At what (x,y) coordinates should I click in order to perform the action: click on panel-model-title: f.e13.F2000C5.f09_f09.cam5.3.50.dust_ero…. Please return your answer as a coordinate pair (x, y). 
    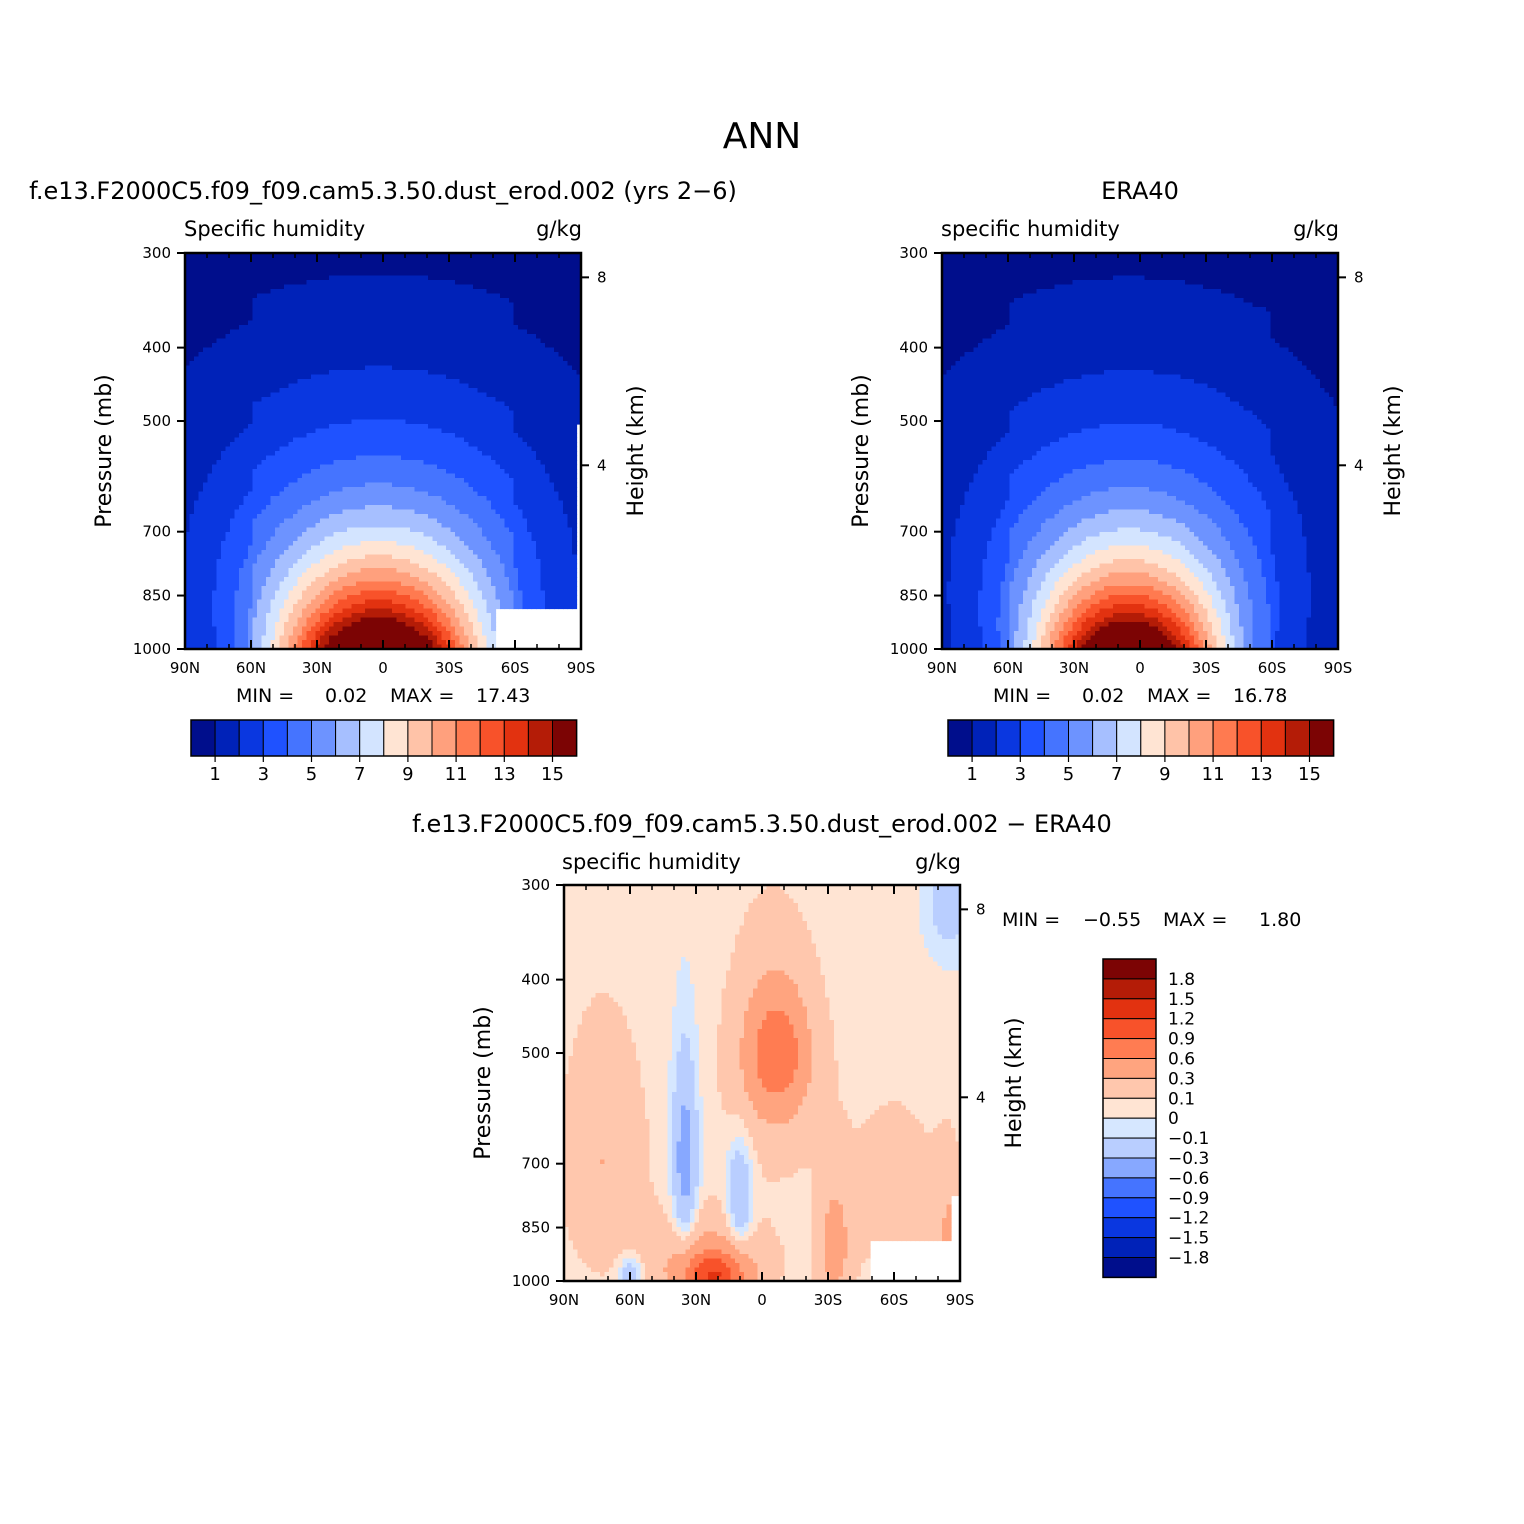
    Looking at the image, I should click on (383, 191).